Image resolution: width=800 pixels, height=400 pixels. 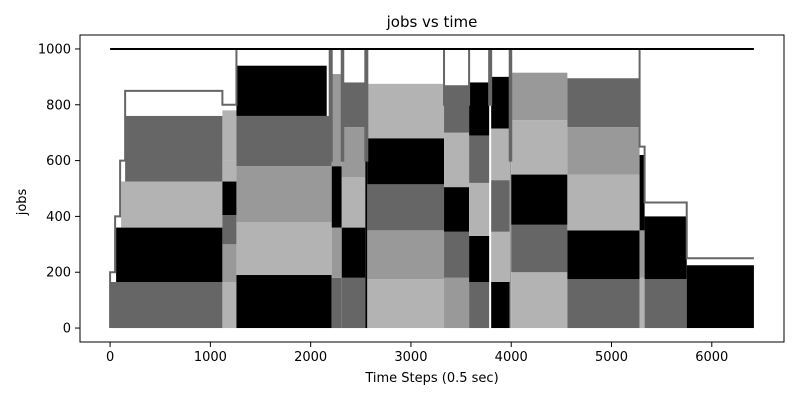 What do you see at coordinates (310, 357) in the screenshot?
I see `x-tick-label: 2000` at bounding box center [310, 357].